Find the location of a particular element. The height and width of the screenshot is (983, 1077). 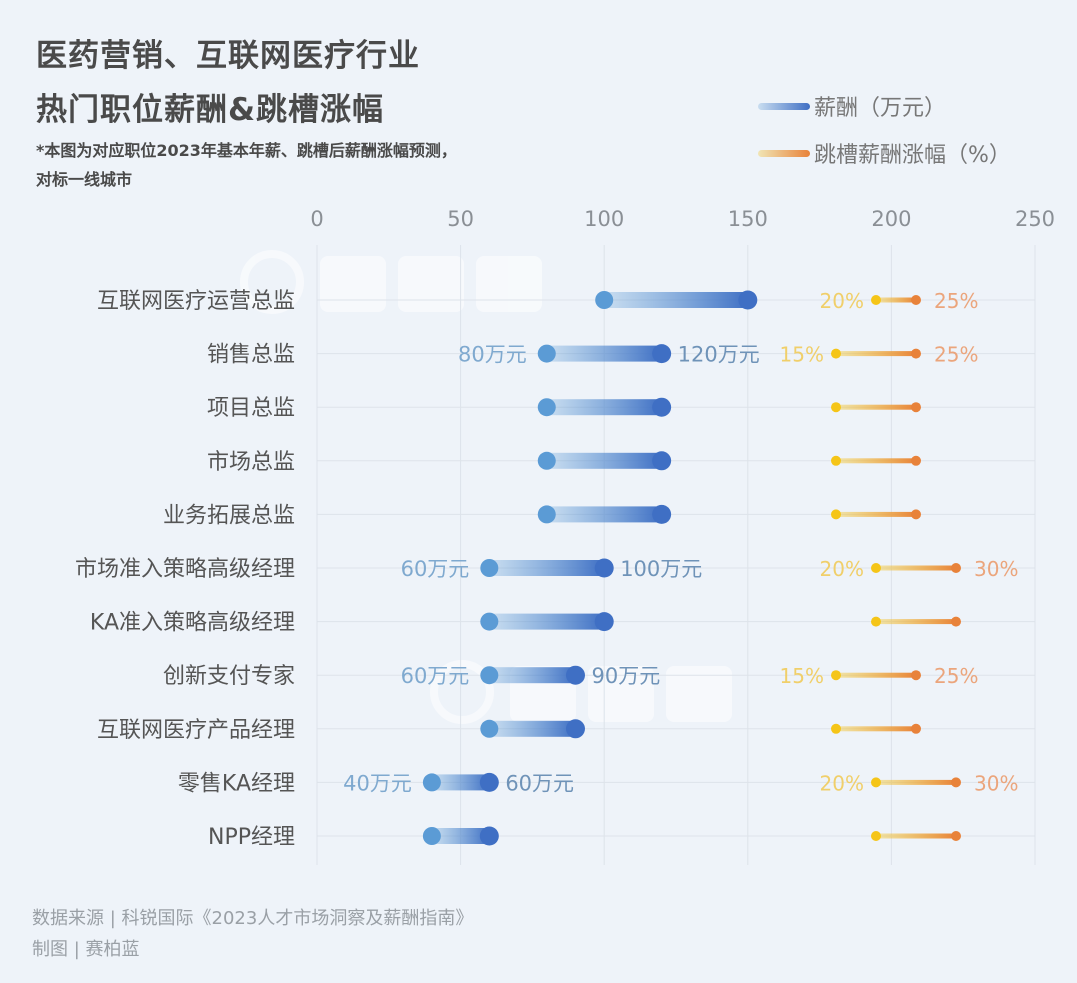

footer-source: 数据来源 | 科锐国际《2023人才市场洞察及薪酬指南》 is located at coordinates (253, 918).